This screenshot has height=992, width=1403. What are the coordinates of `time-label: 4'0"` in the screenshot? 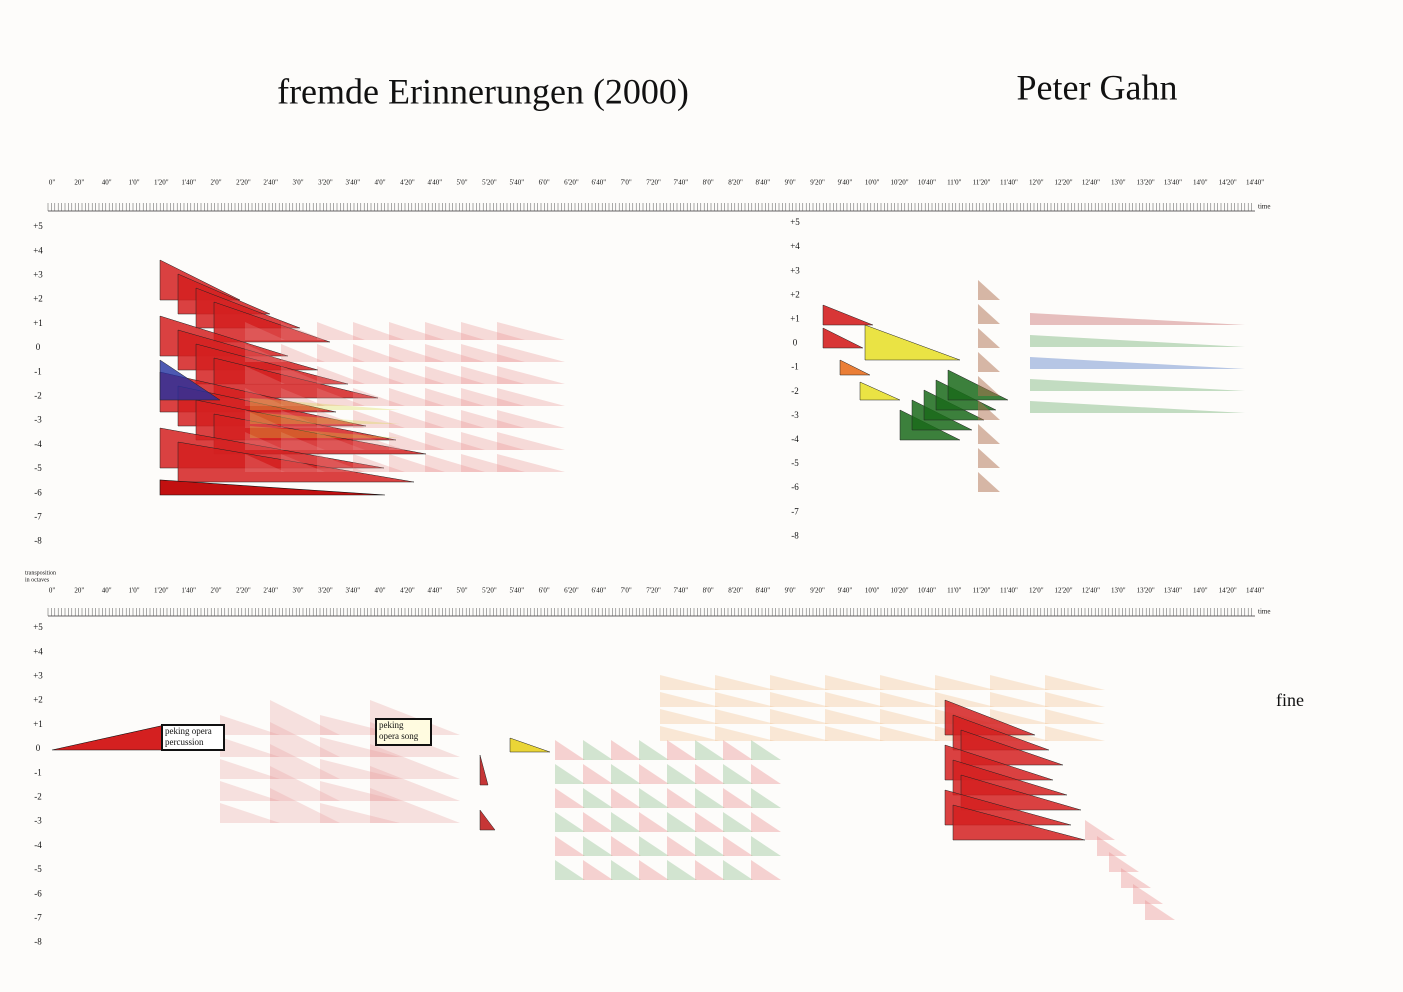 It's located at (380, 183).